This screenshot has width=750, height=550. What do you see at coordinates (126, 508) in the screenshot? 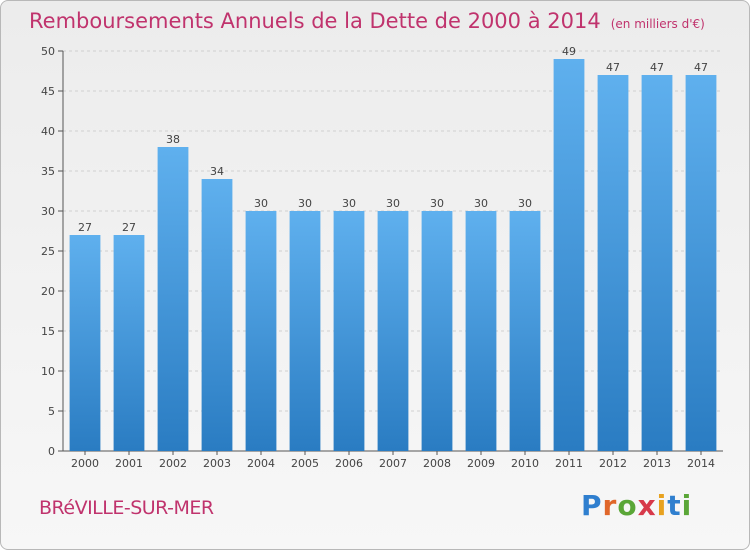
I see `commune-name: BRéVILLE-SUR-MER` at bounding box center [126, 508].